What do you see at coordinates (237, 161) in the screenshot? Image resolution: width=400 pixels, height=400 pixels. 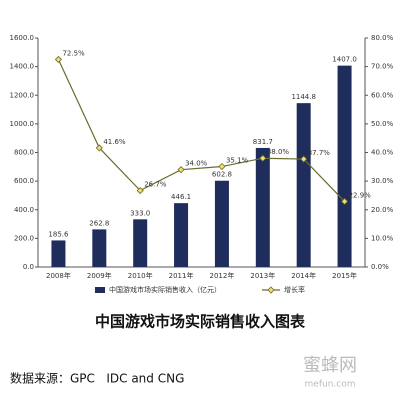 I see `line-label: 35.1%` at bounding box center [237, 161].